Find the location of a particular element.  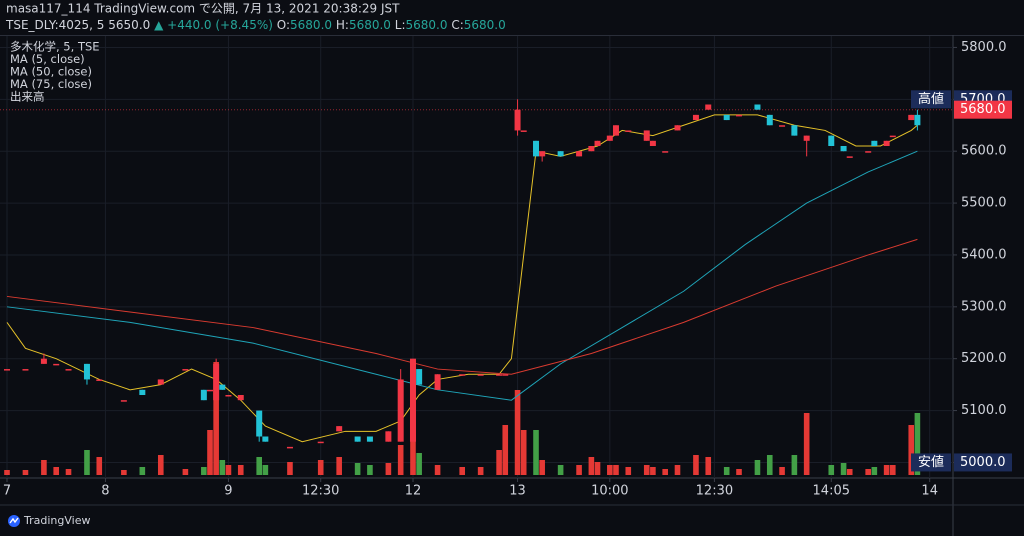

legend-entry: 出来高 is located at coordinates (27, 97).